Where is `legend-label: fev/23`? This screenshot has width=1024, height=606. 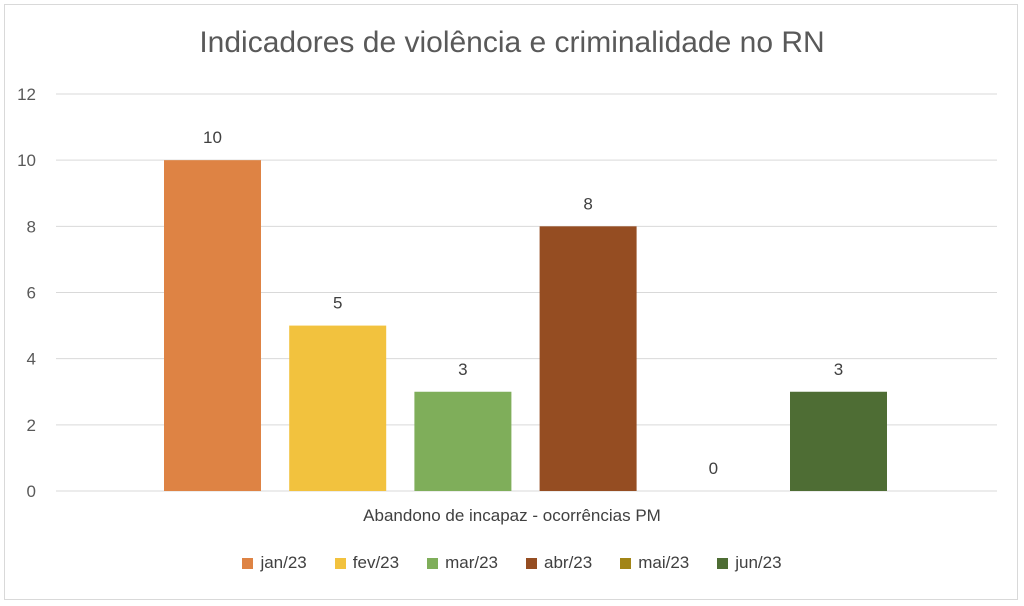 legend-label: fev/23 is located at coordinates (376, 562).